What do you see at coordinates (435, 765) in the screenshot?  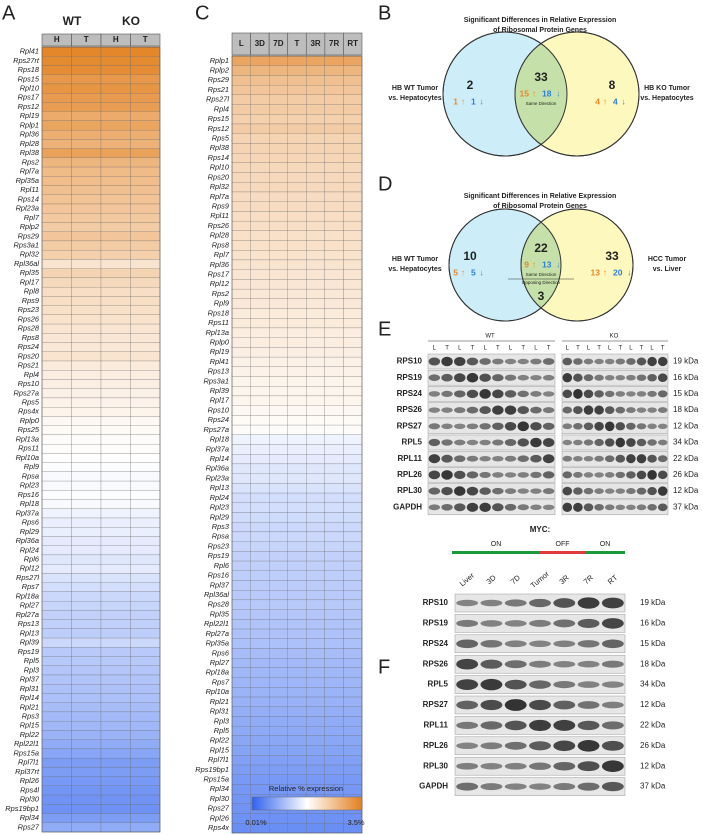 I see `protein-label: RPL30` at bounding box center [435, 765].